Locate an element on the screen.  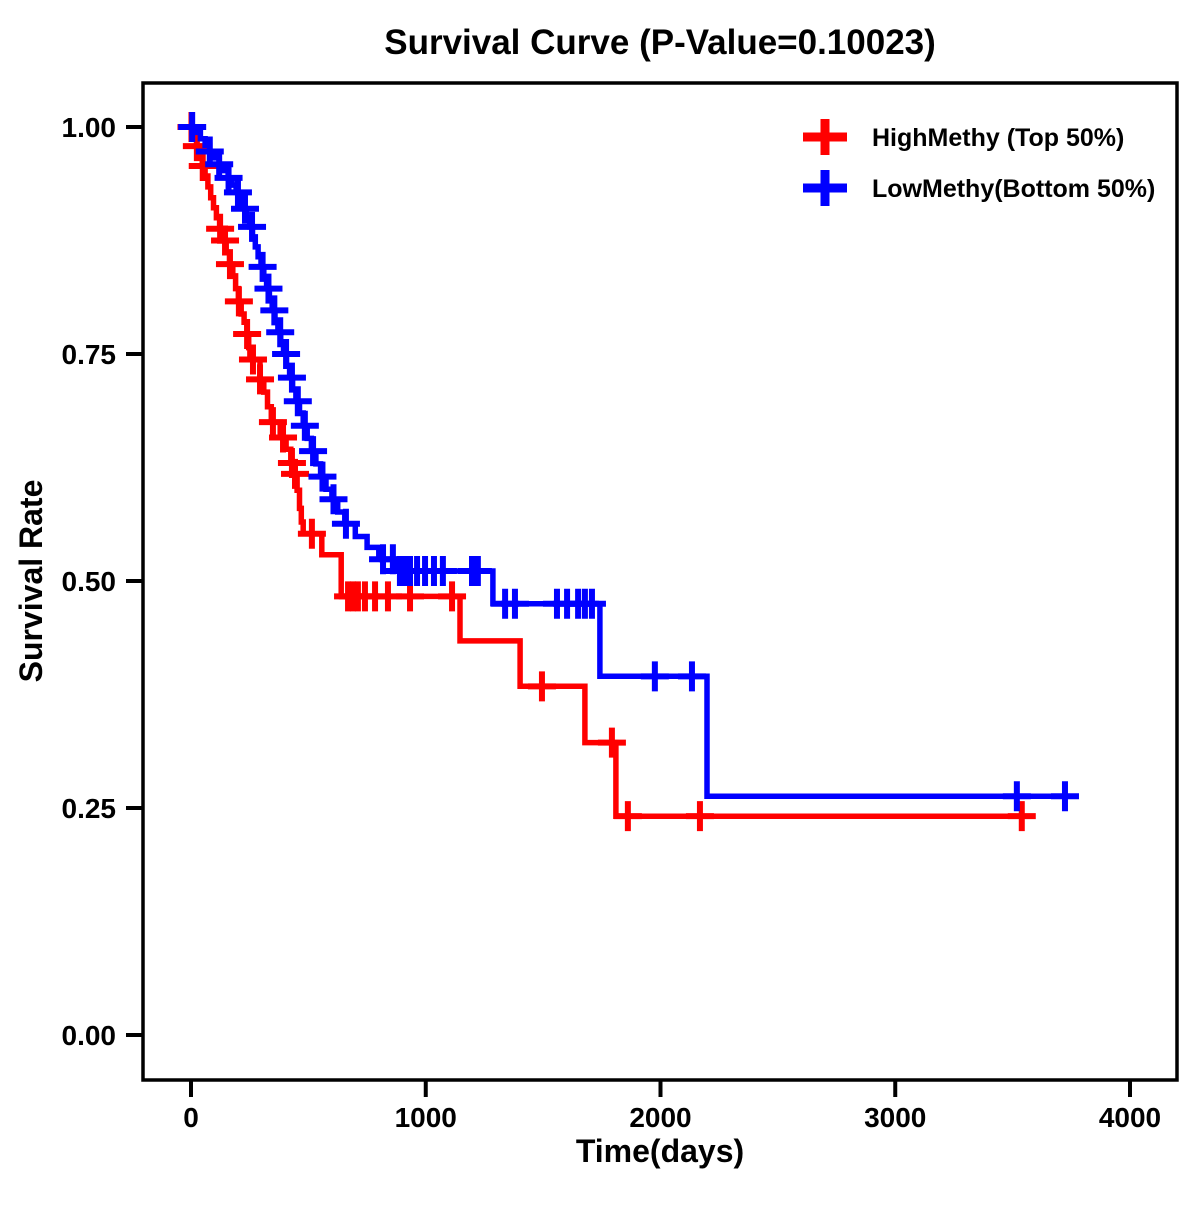
y-tick-label: 0.75 is located at coordinates (89, 354).